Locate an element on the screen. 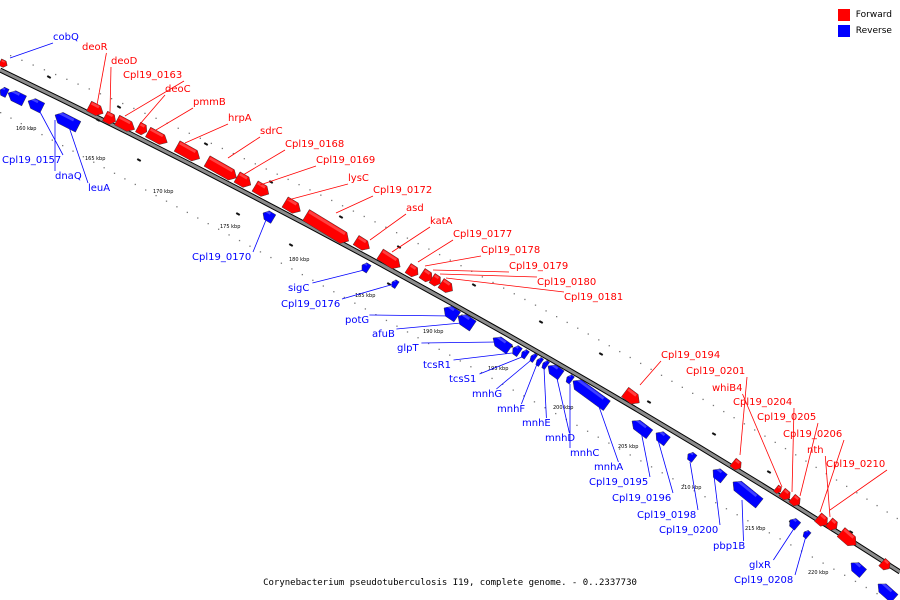 This screenshot has width=900, height=600. forward-gene-label: nth is located at coordinates (815, 450).